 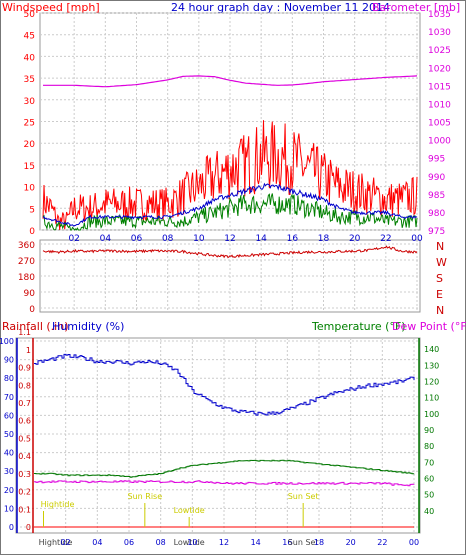 I want to click on dewpoint-axis-label: Dew Point (°F), so click(x=429, y=326).